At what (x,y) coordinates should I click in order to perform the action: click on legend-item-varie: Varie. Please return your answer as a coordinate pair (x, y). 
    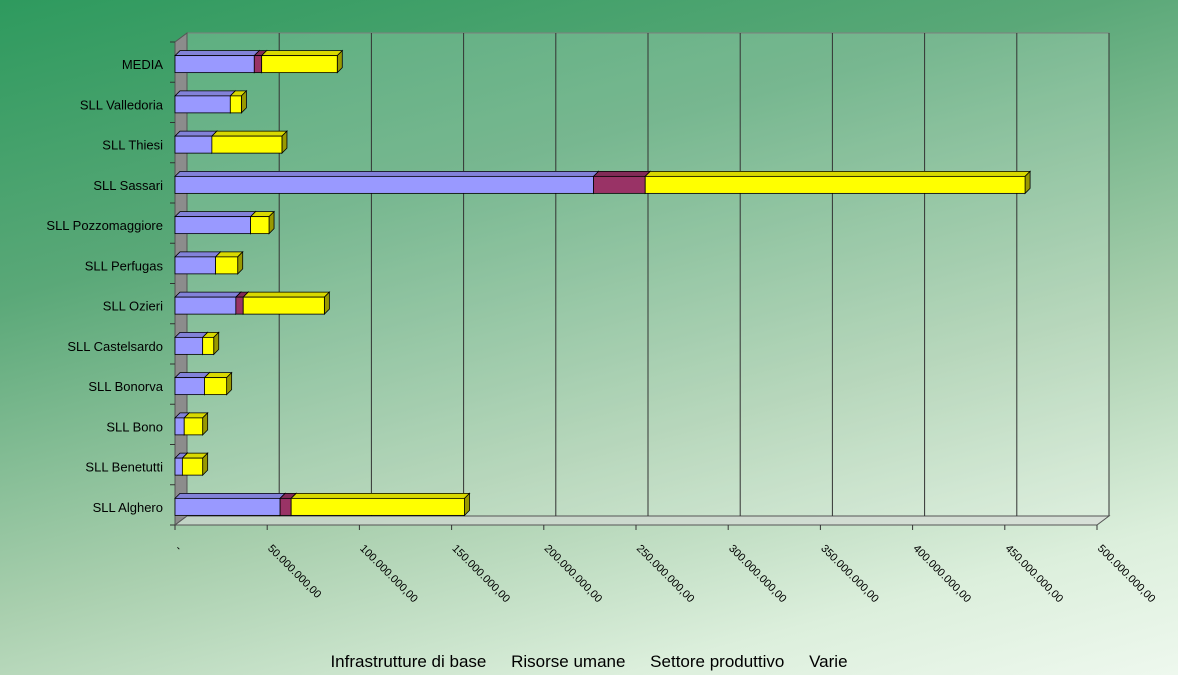
    Looking at the image, I should click on (828, 661).